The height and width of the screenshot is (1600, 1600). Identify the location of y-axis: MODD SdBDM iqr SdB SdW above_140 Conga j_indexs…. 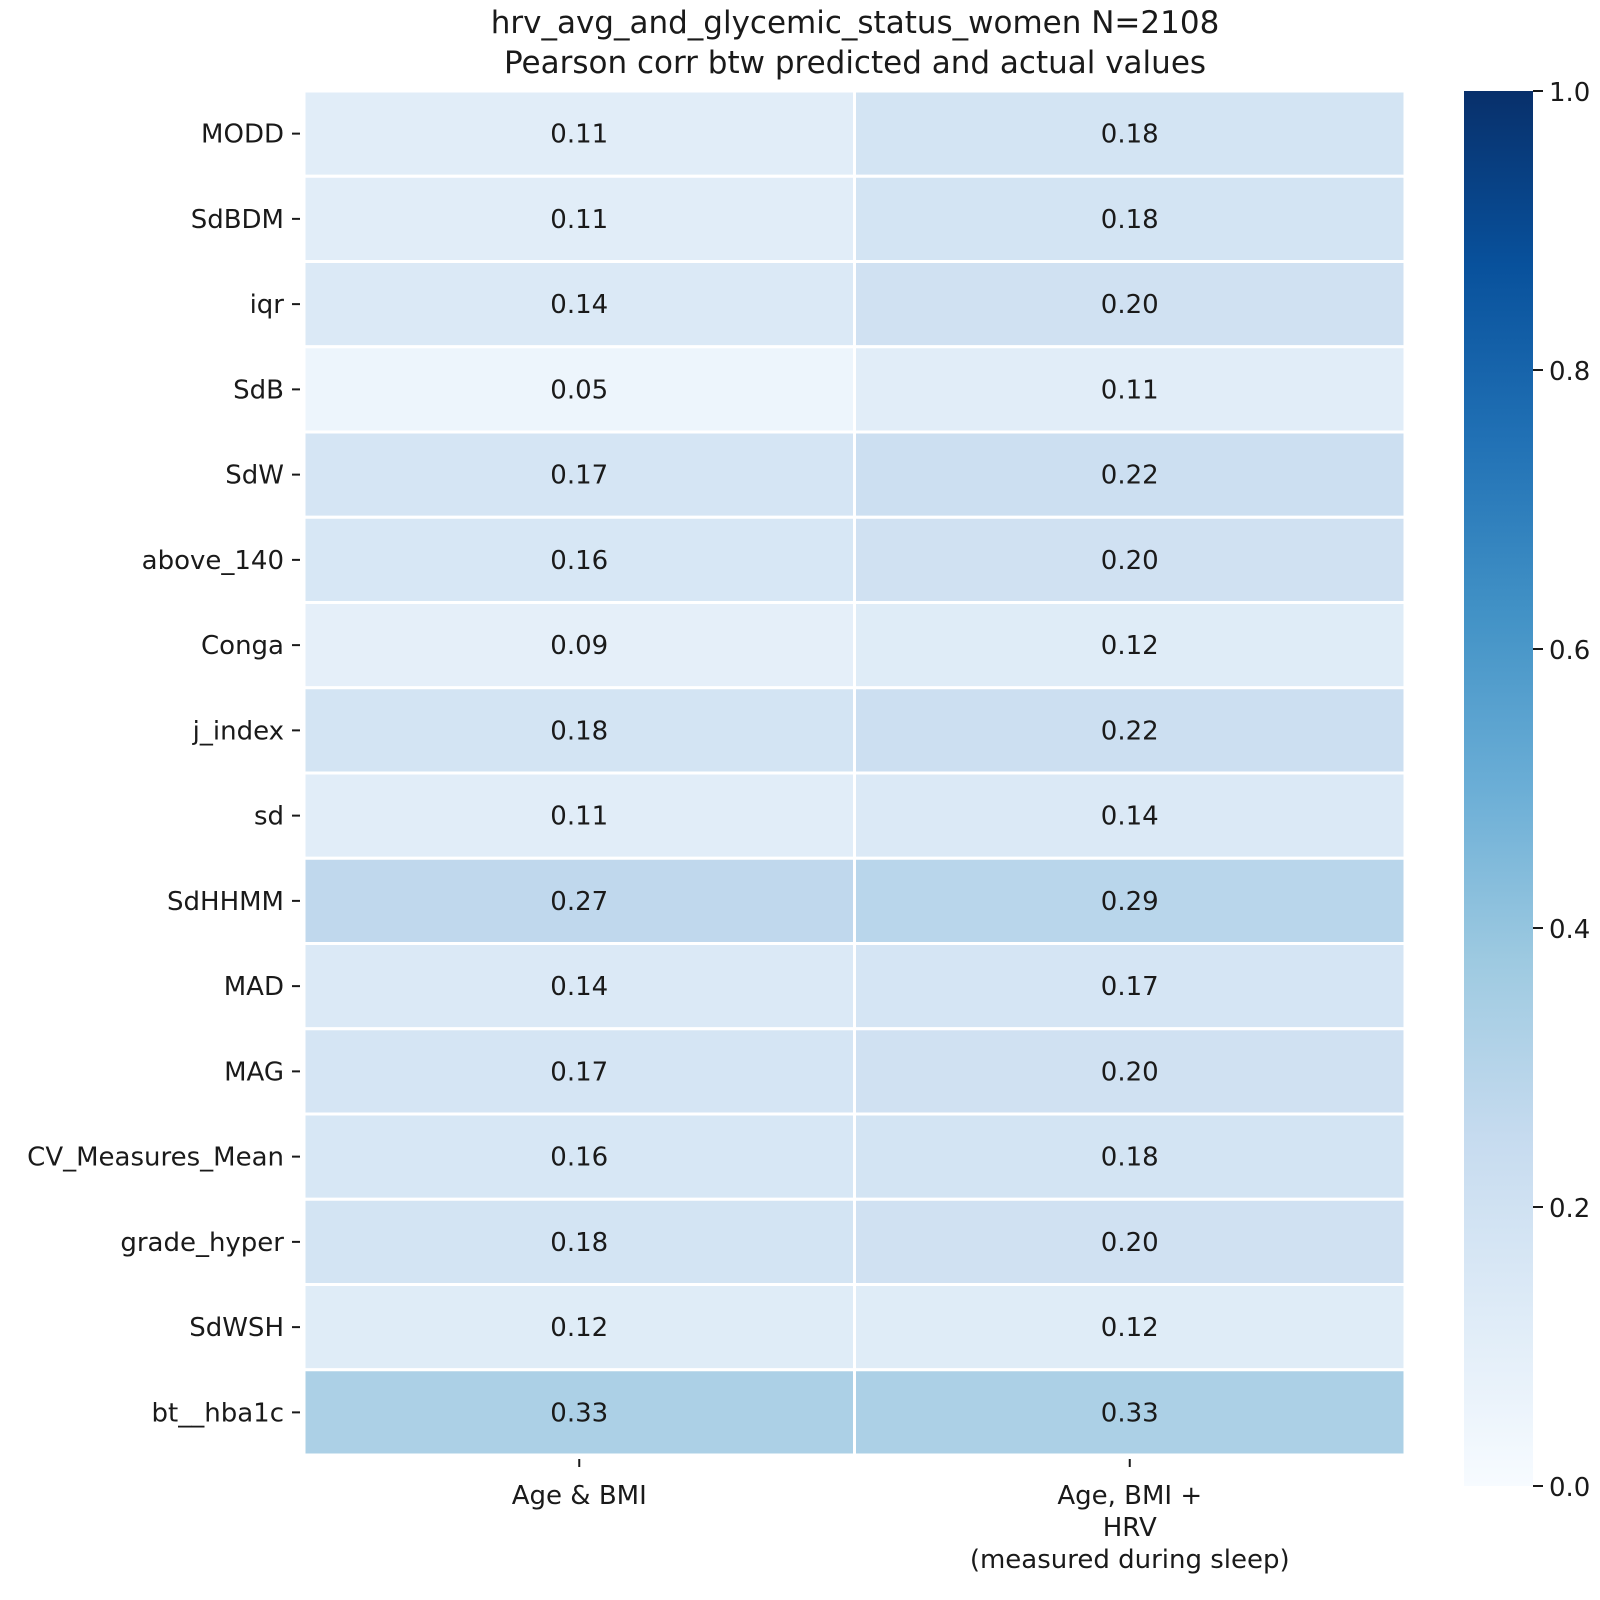
(163, 774).